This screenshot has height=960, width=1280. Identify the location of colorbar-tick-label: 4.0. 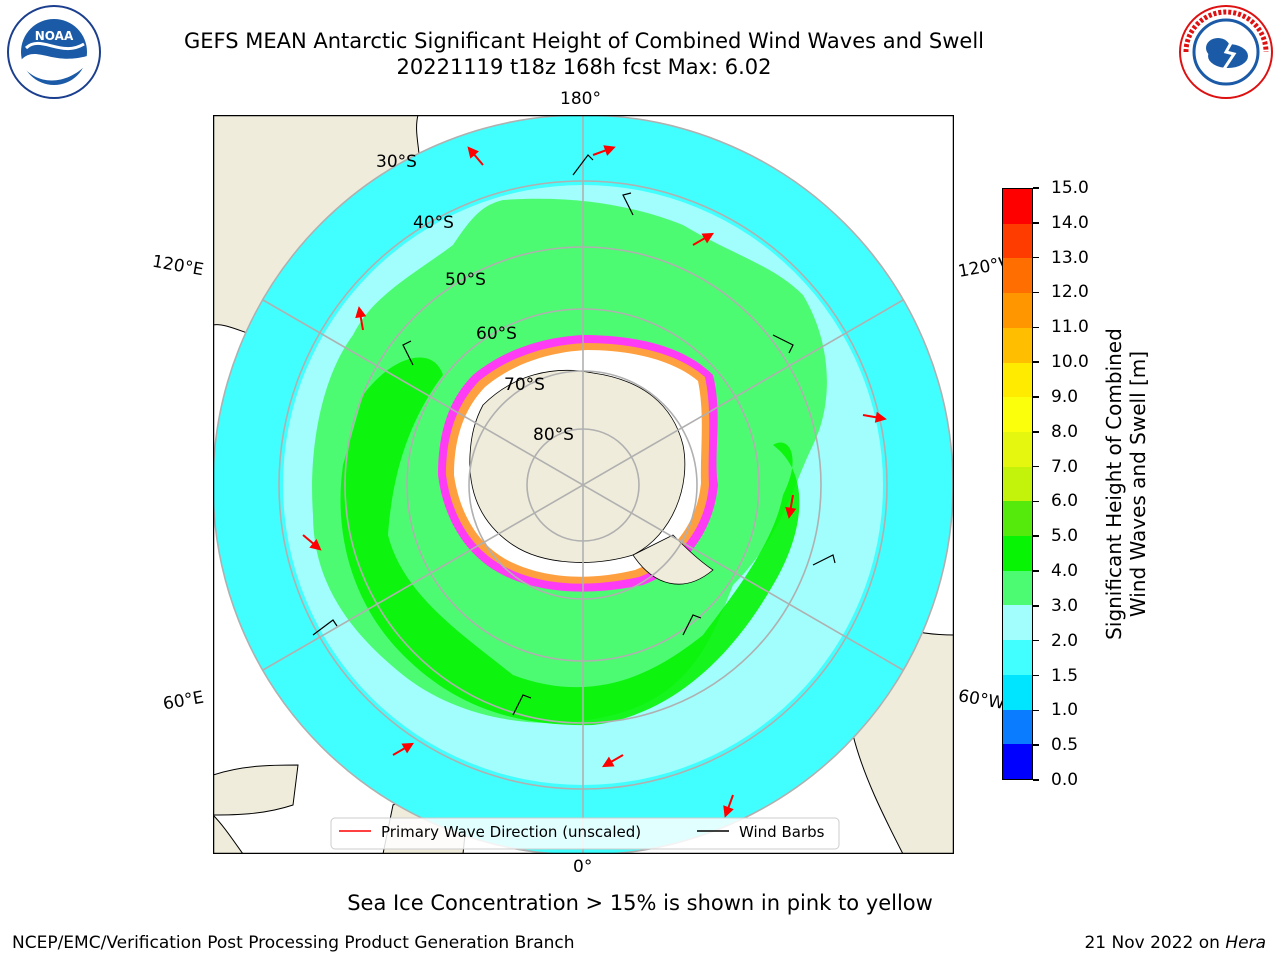
(1065, 571).